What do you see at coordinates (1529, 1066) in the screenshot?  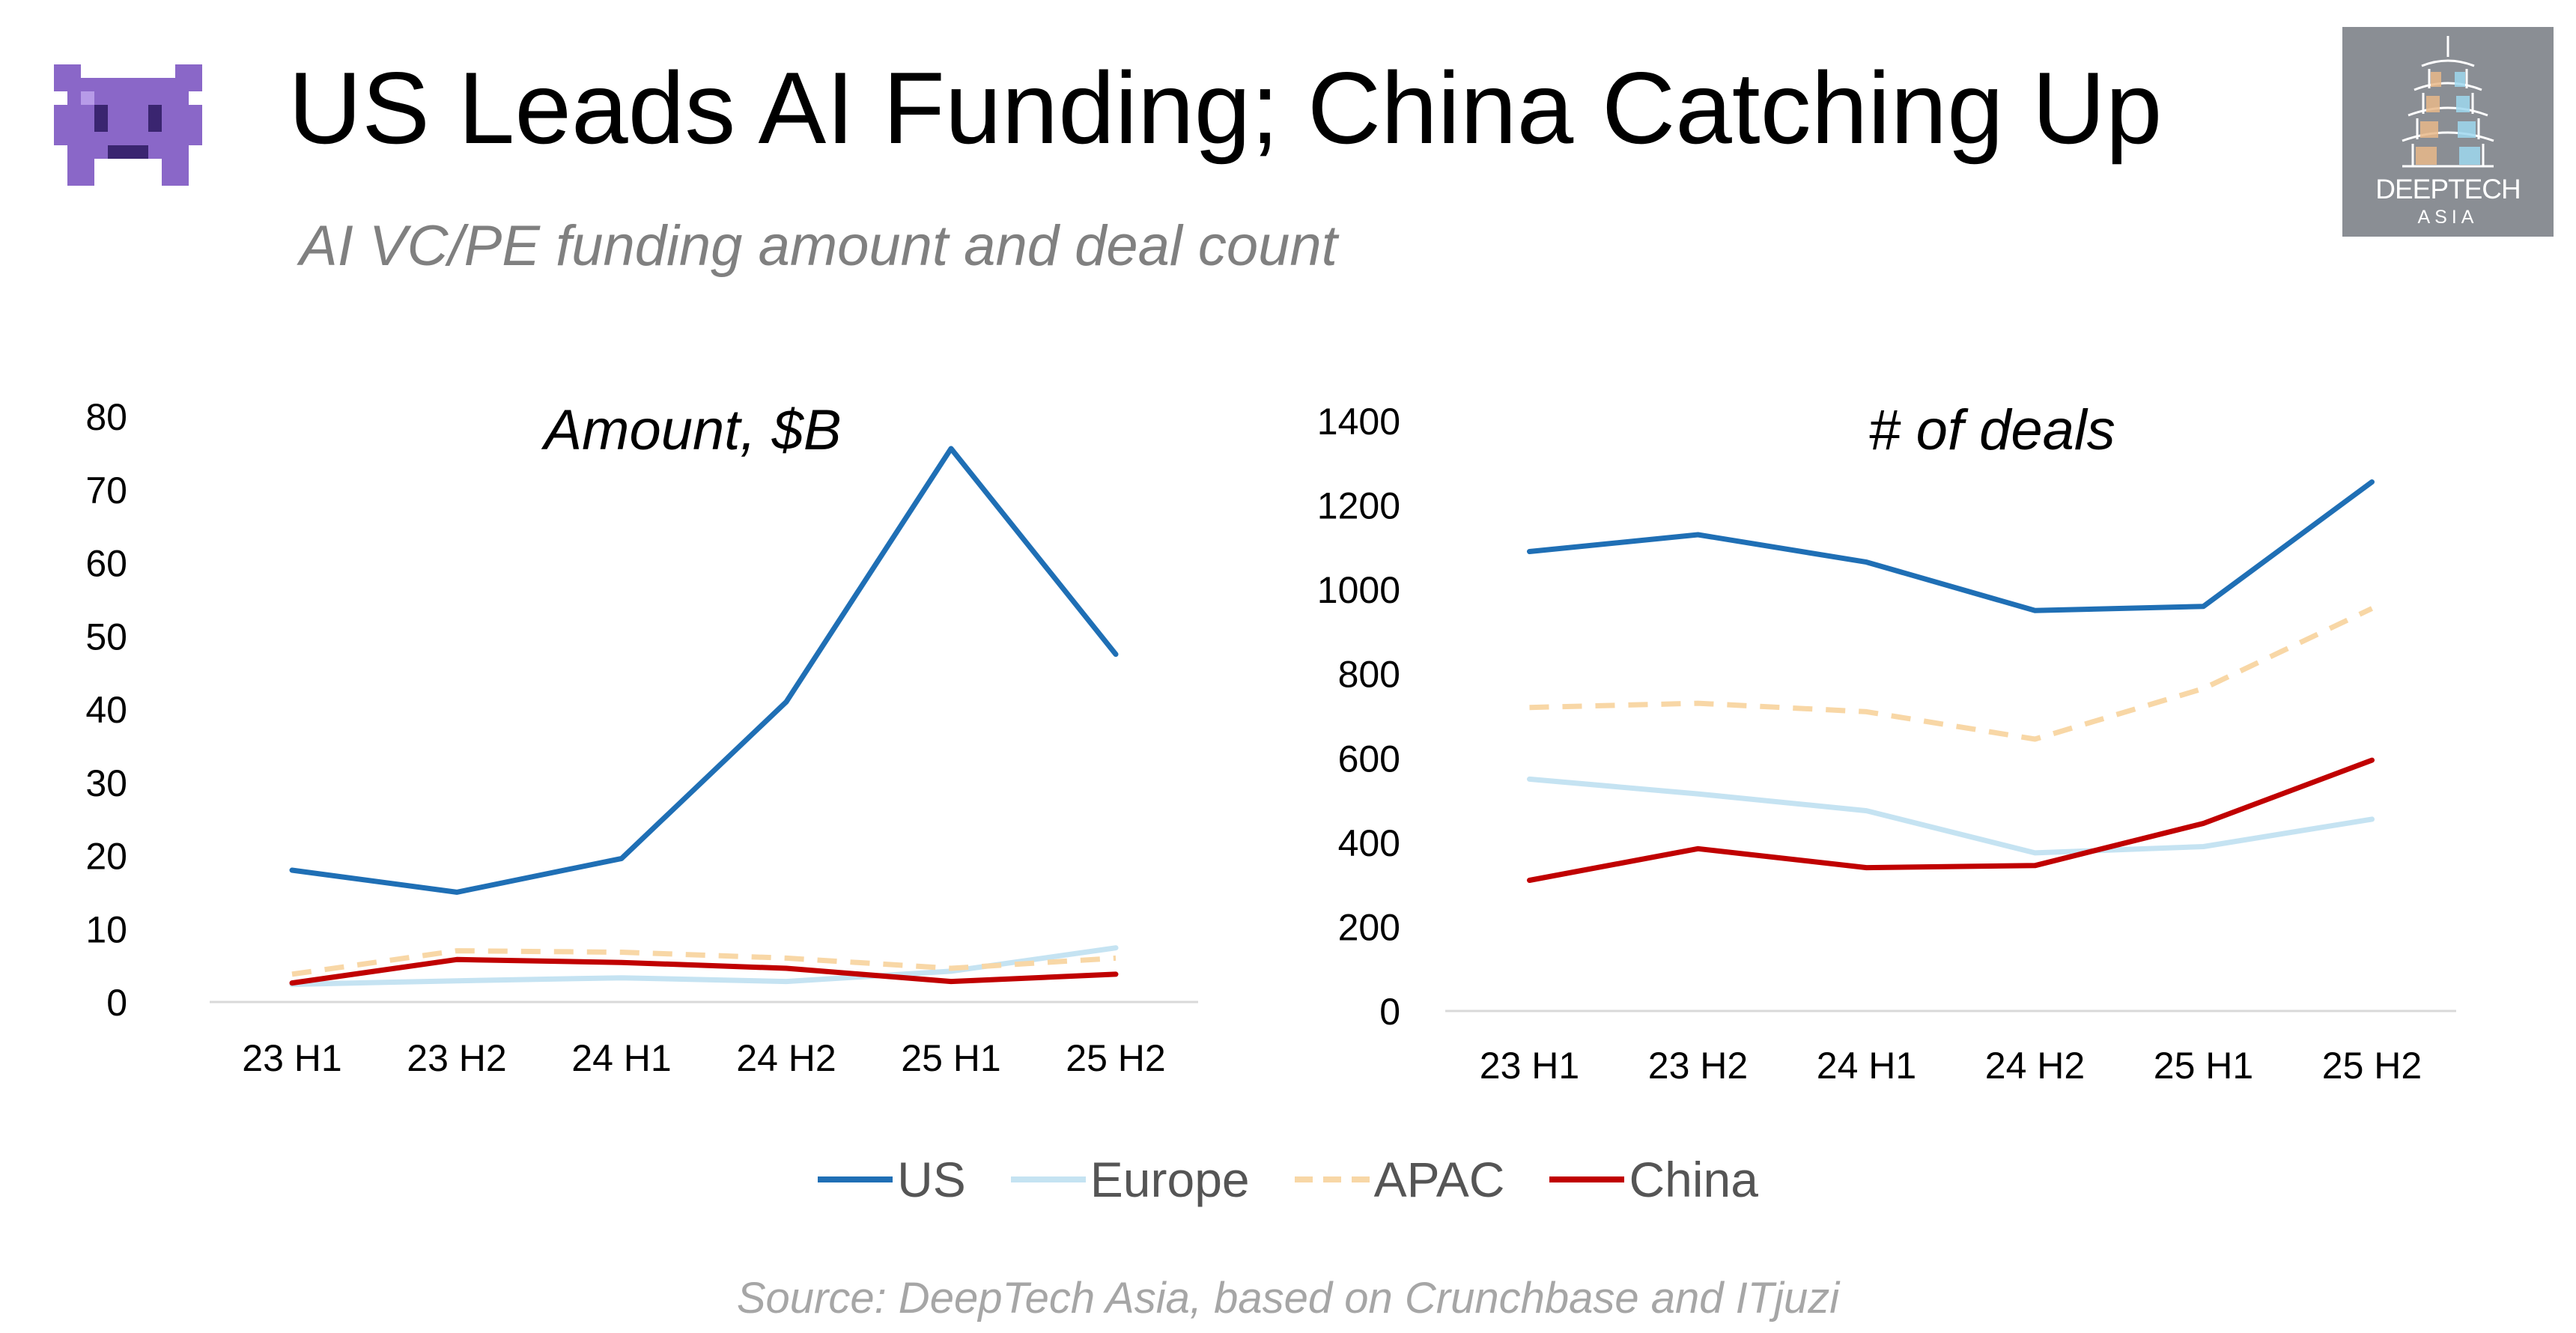 I see `deals-x-tick-23-h1: 23 H1` at bounding box center [1529, 1066].